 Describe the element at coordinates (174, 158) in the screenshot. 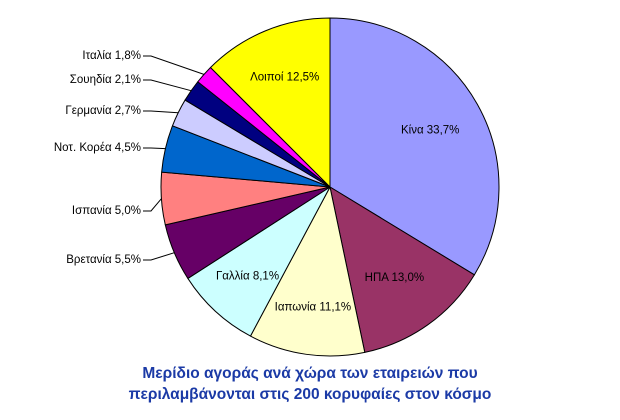

I see `label-leader-lines` at that location.